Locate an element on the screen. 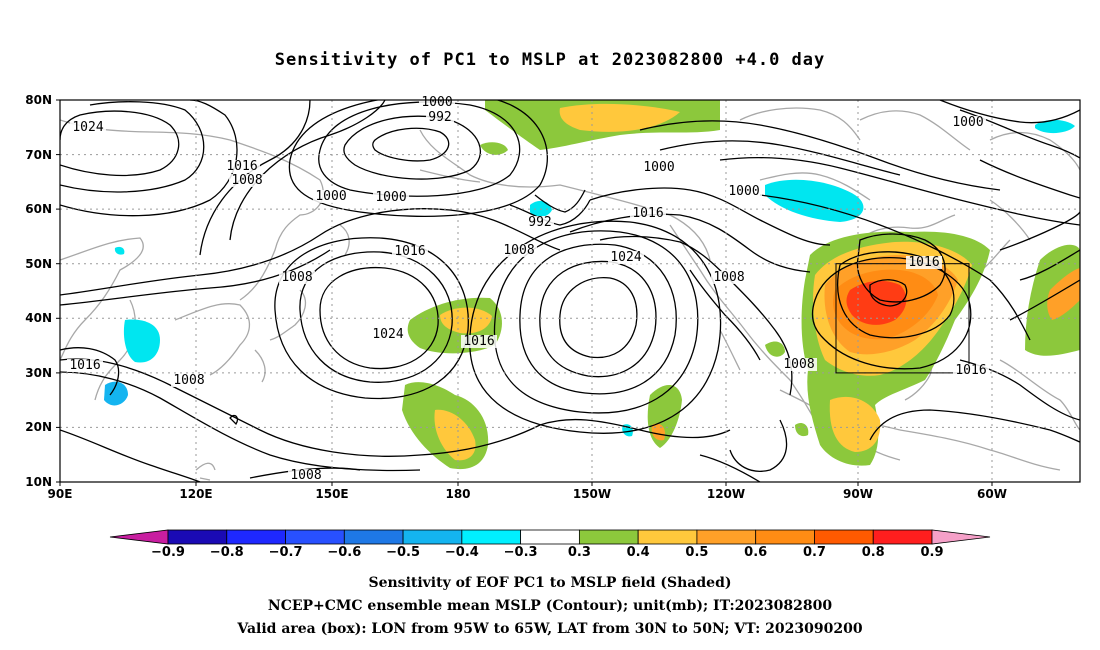 This screenshot has height=650, width=1100. lon-tick-label: 120W is located at coordinates (726, 494).